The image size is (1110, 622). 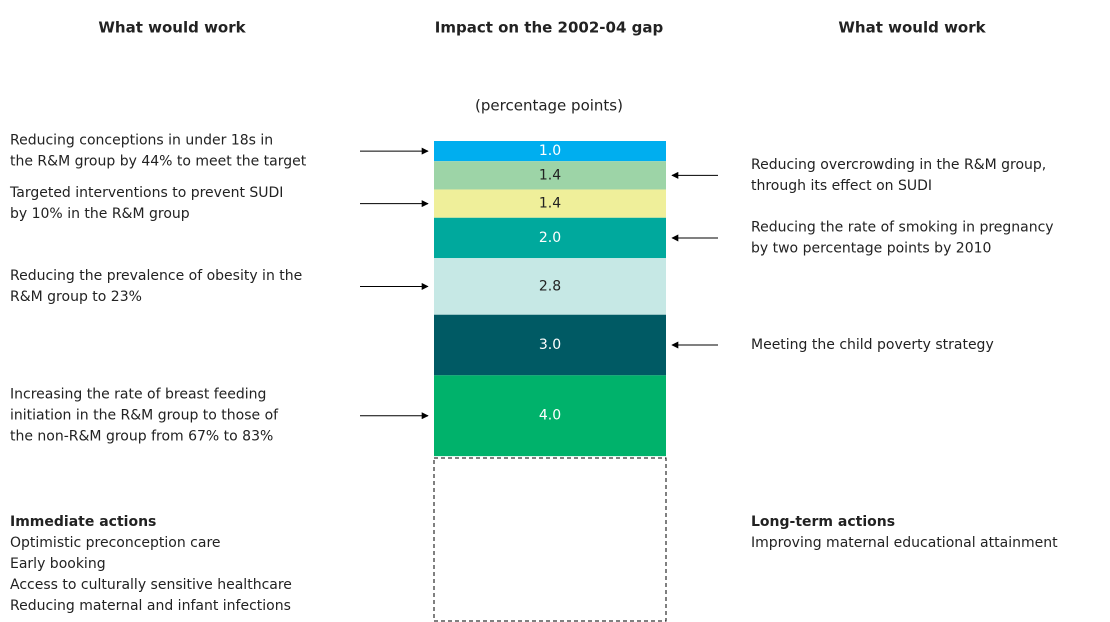 I want to click on data-label: 2.8, so click(x=550, y=286).